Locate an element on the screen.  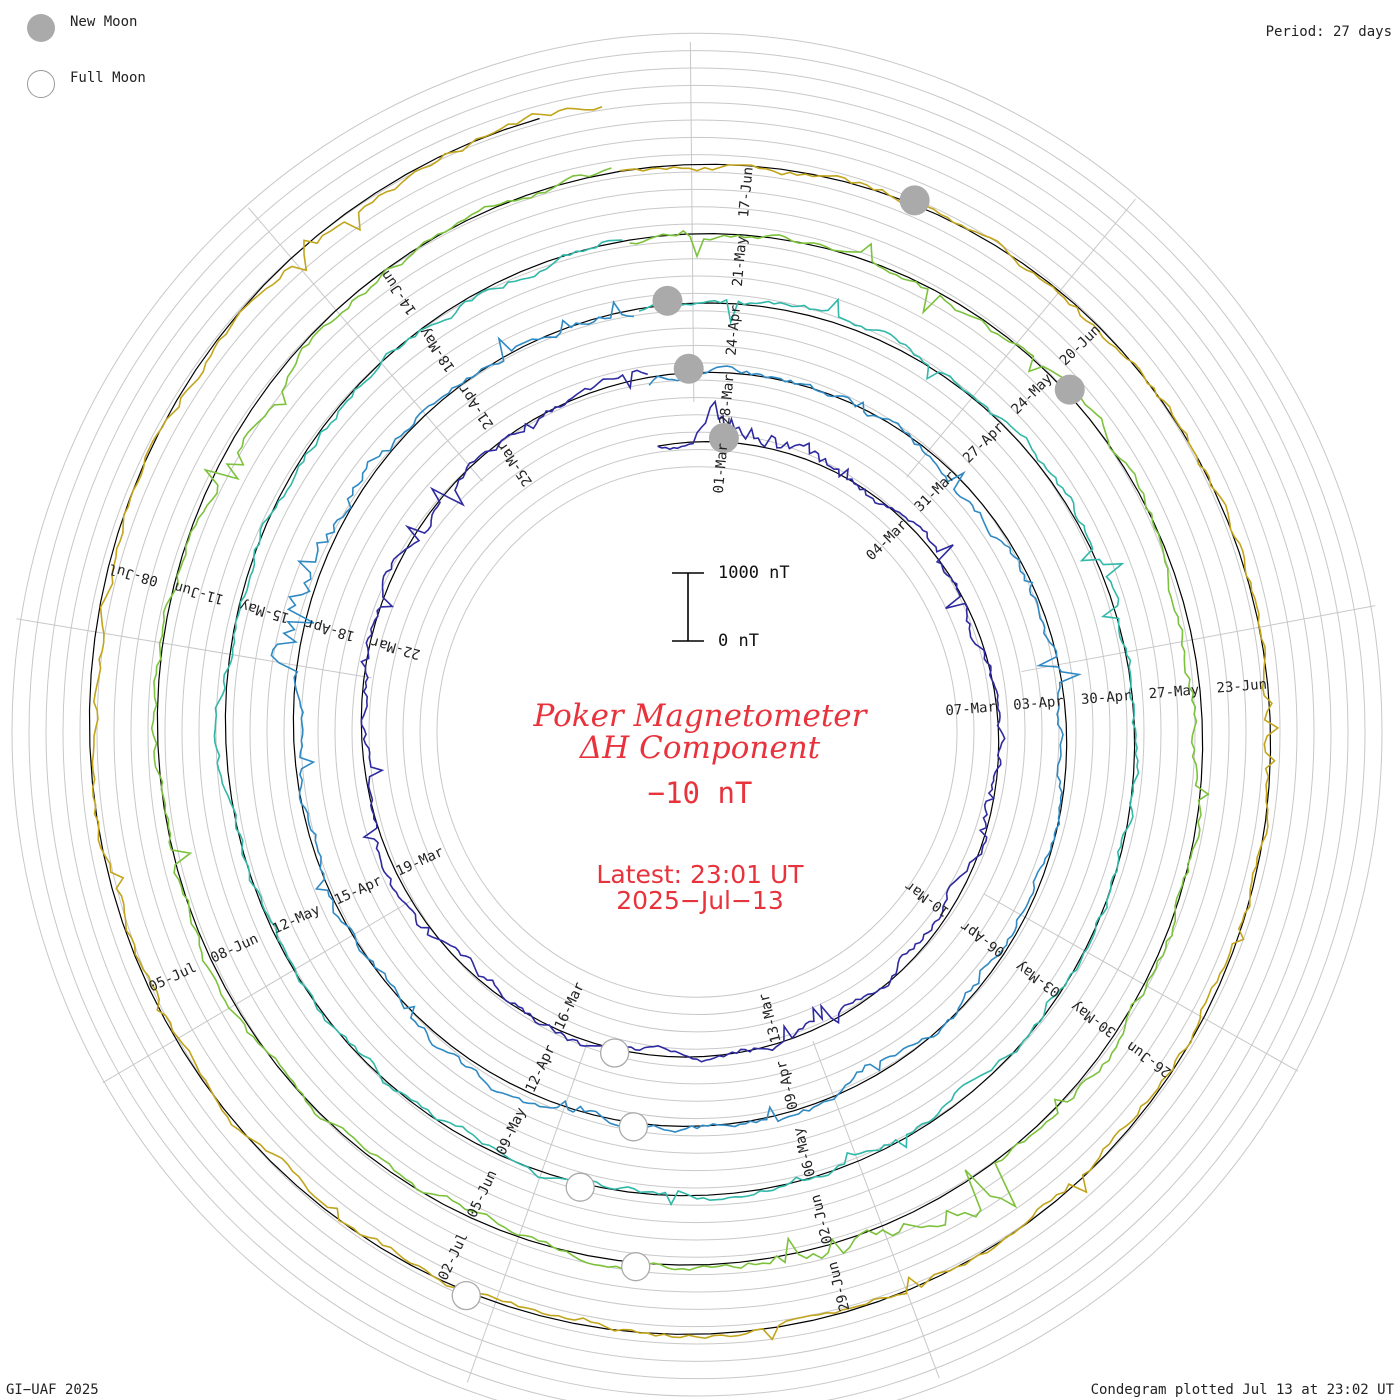
date-tick-label: 02-Jun is located at coordinates (822, 1219).